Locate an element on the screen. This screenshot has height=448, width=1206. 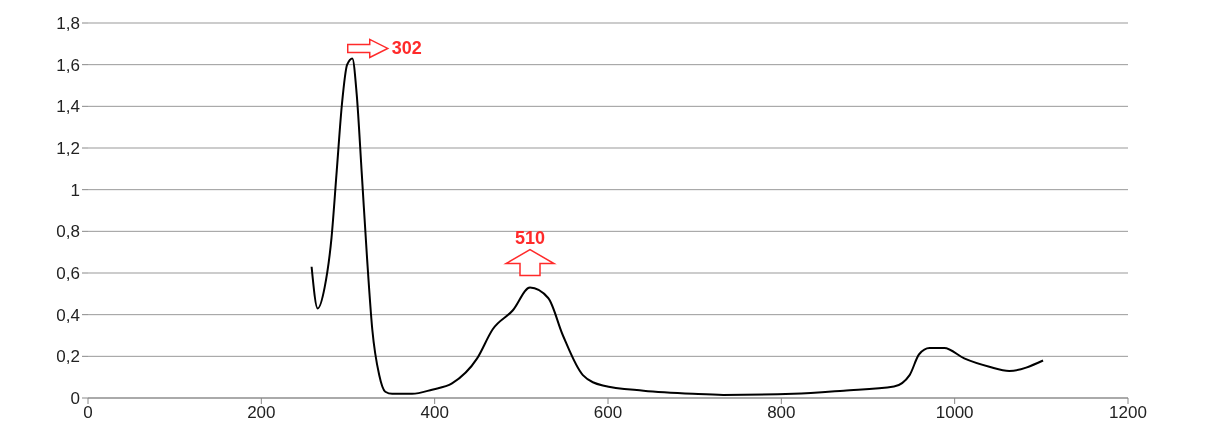
annotation: 302 is located at coordinates (406, 48).